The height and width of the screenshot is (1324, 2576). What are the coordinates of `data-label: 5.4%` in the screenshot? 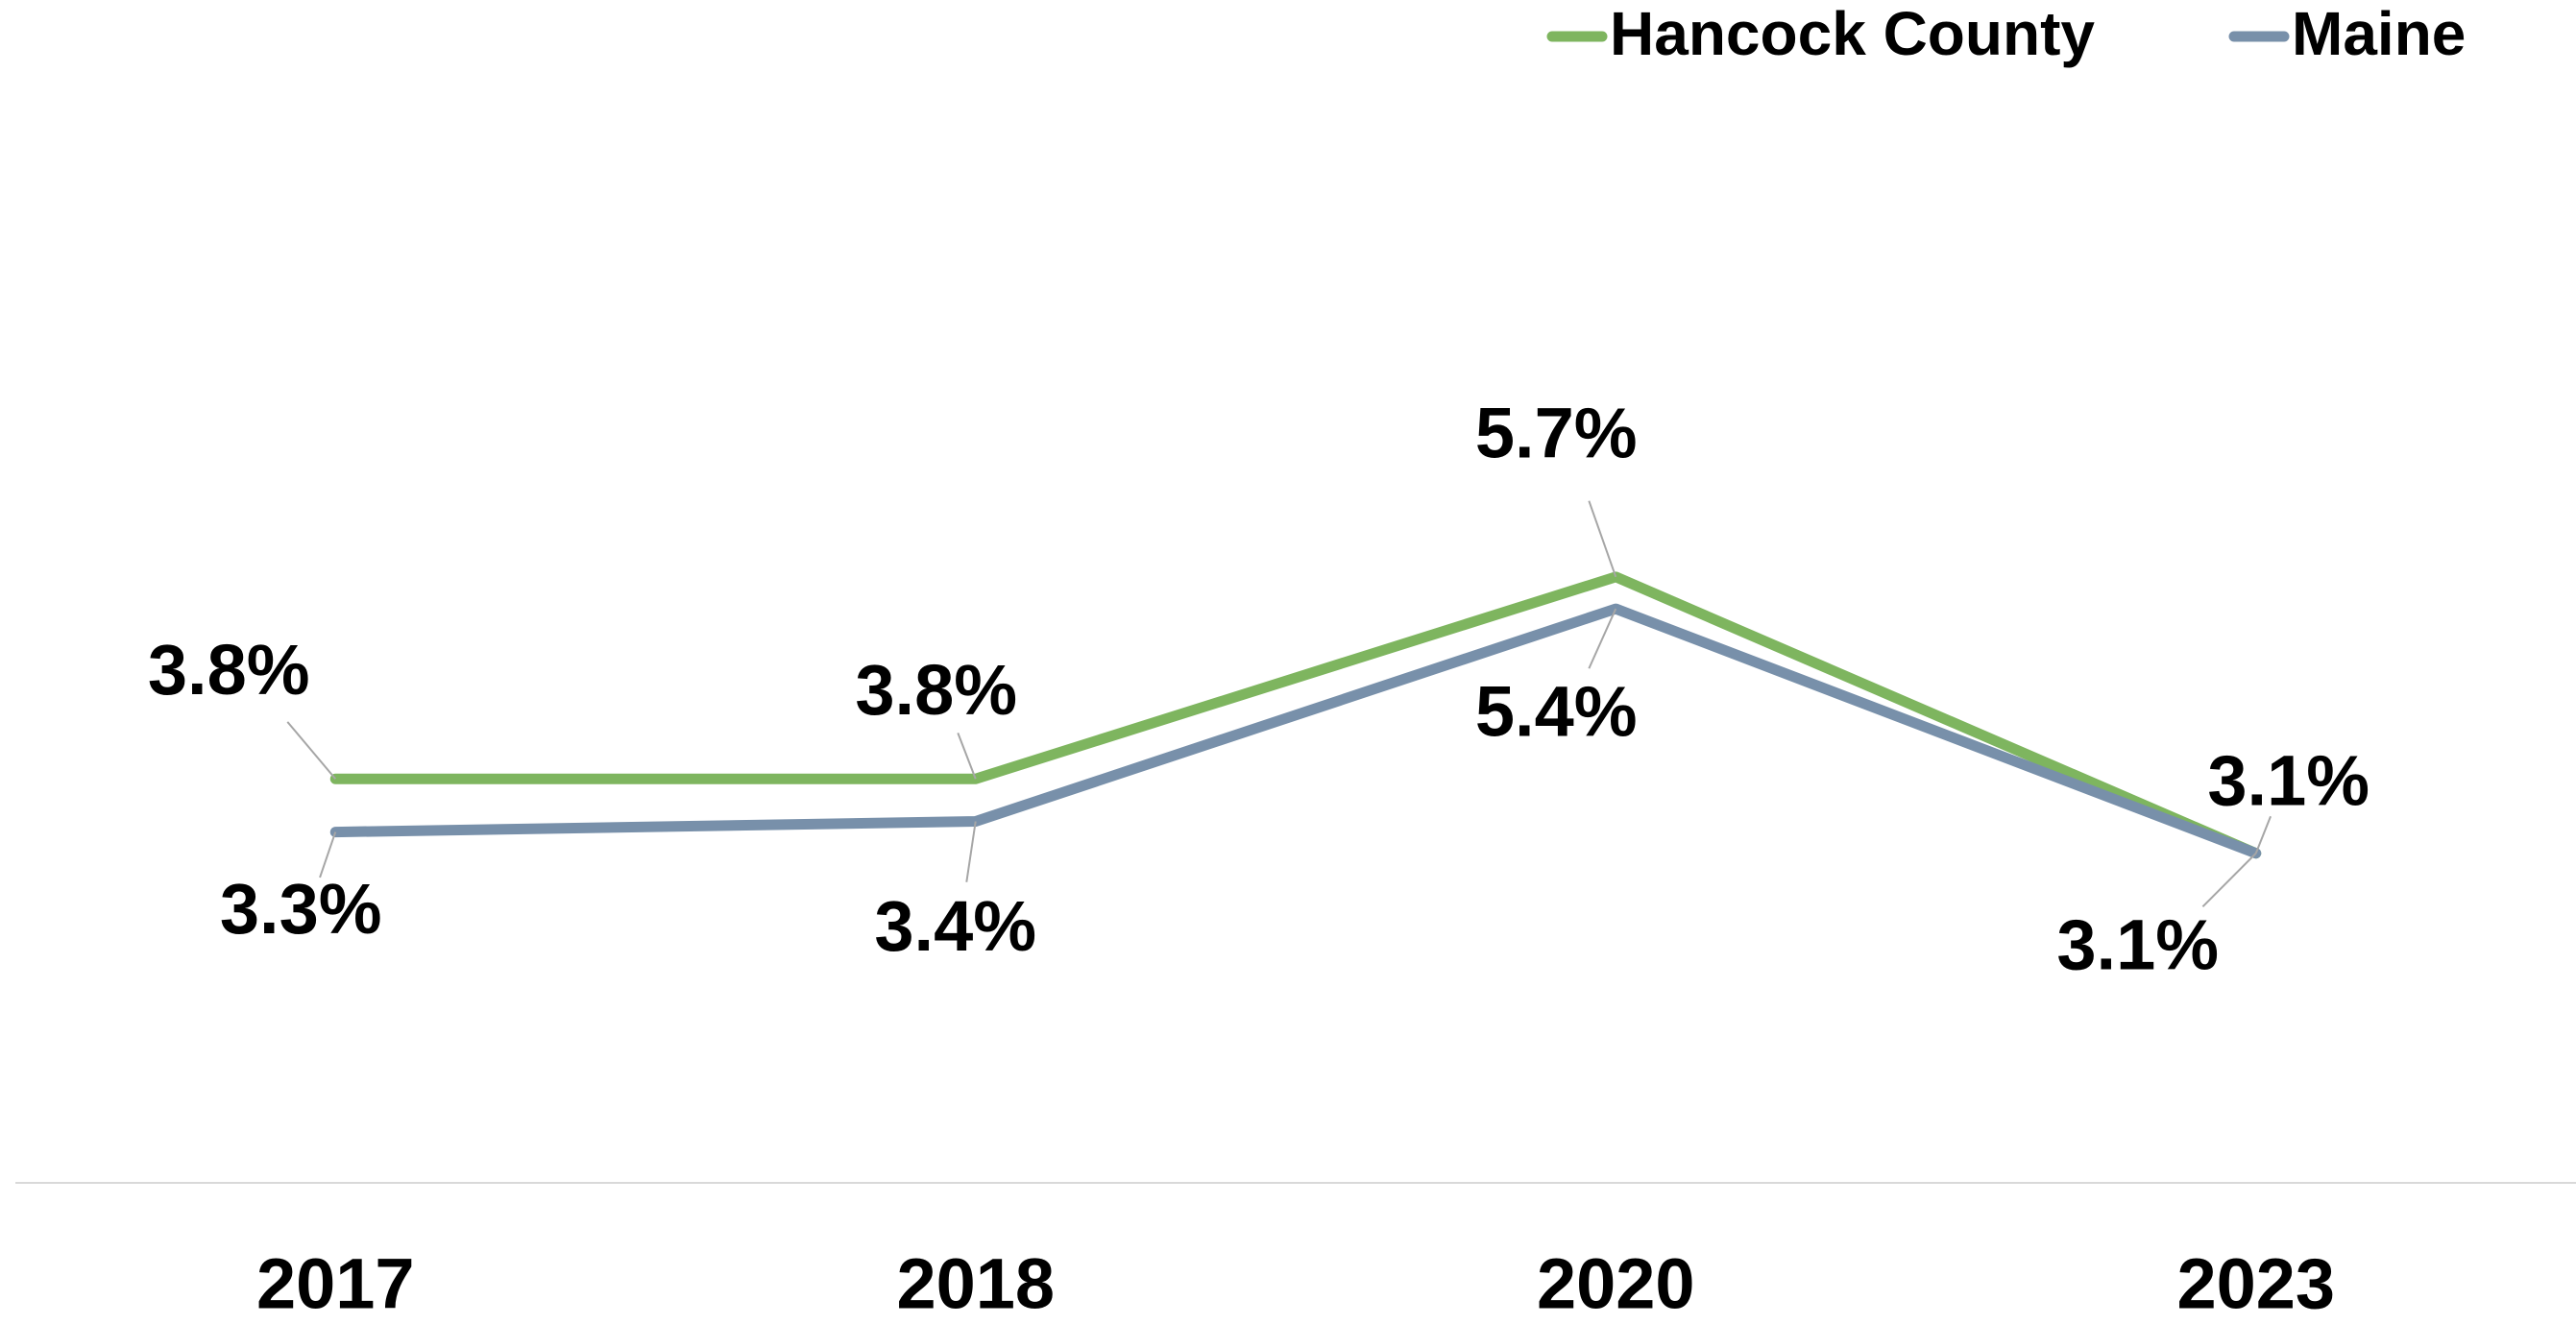 It's located at (1556, 712).